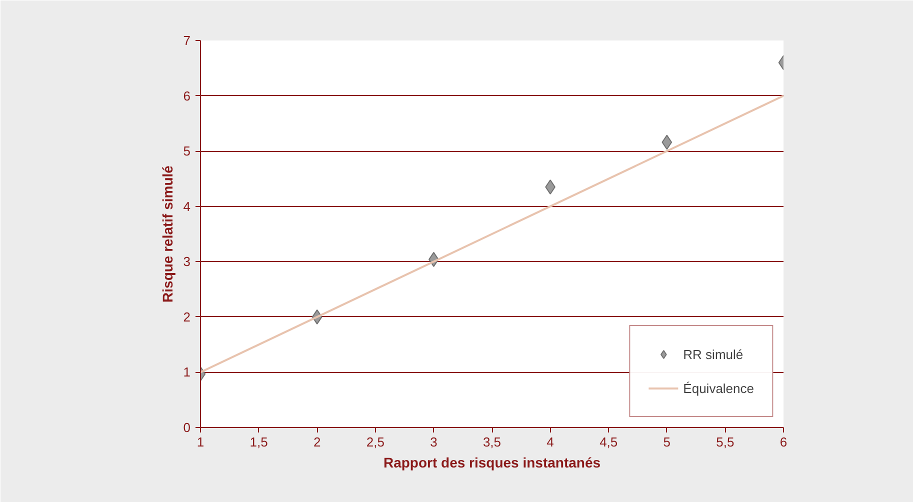 This screenshot has height=502, width=913. Describe the element at coordinates (609, 442) in the screenshot. I see `x-tick-label: 4,5` at that location.